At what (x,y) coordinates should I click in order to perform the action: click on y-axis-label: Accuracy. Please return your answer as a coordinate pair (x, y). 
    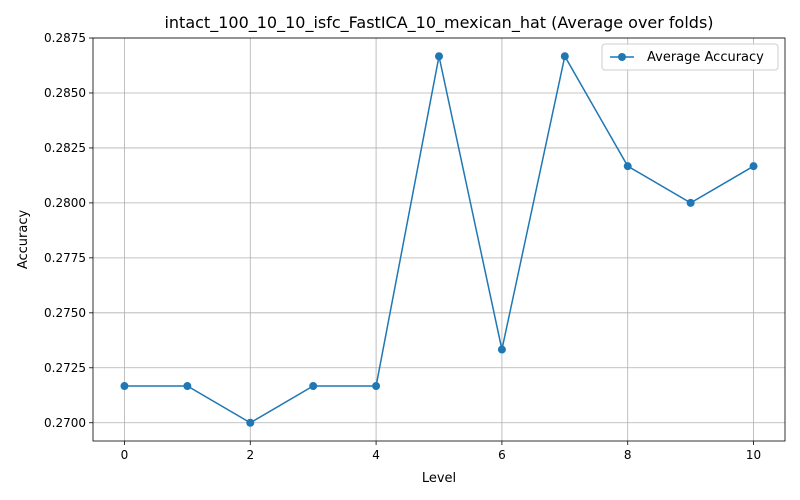
    Looking at the image, I should click on (23, 240).